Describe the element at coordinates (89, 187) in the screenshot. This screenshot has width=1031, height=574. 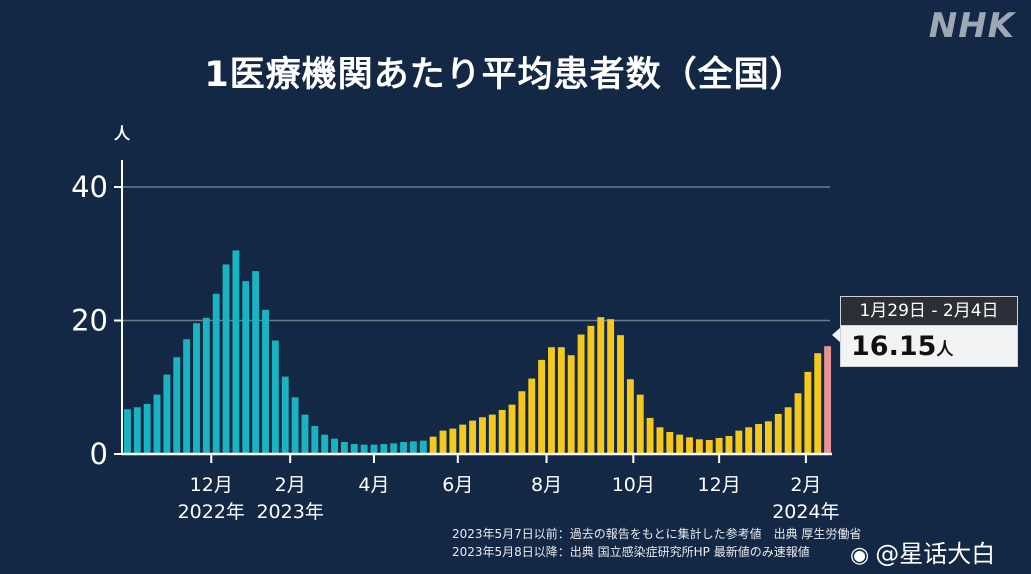
I see `y-tick-label-40: 40` at that location.